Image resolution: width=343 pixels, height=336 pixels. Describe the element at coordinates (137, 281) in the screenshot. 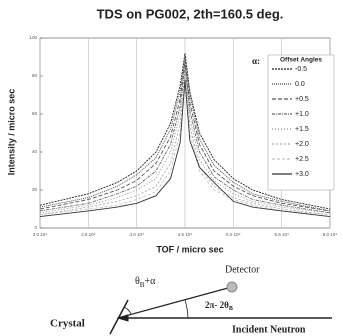

I see `angle-symbol: θ` at that location.